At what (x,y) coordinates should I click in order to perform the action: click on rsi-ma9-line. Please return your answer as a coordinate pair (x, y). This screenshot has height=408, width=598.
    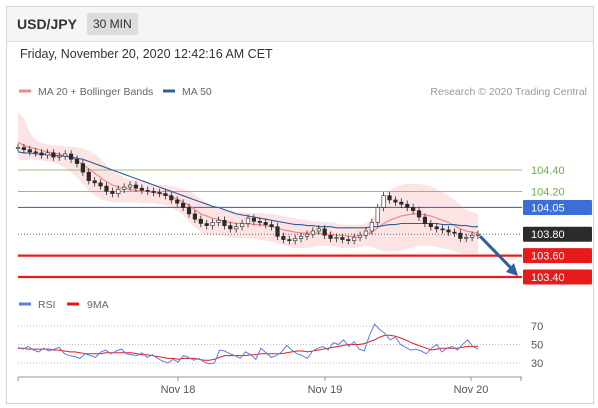
    Looking at the image, I should click on (248, 347).